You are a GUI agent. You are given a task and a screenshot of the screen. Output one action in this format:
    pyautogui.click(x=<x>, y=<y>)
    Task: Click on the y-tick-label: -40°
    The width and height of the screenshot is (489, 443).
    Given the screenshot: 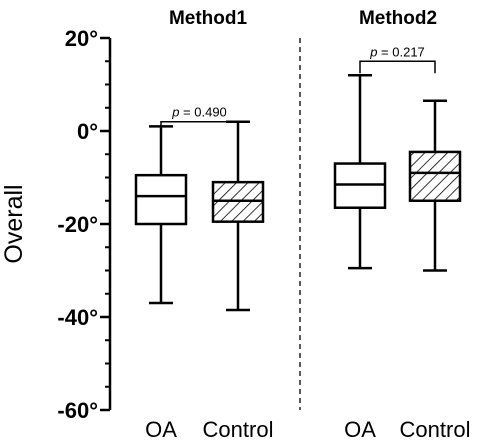 What is the action you would take?
    pyautogui.click(x=77, y=317)
    